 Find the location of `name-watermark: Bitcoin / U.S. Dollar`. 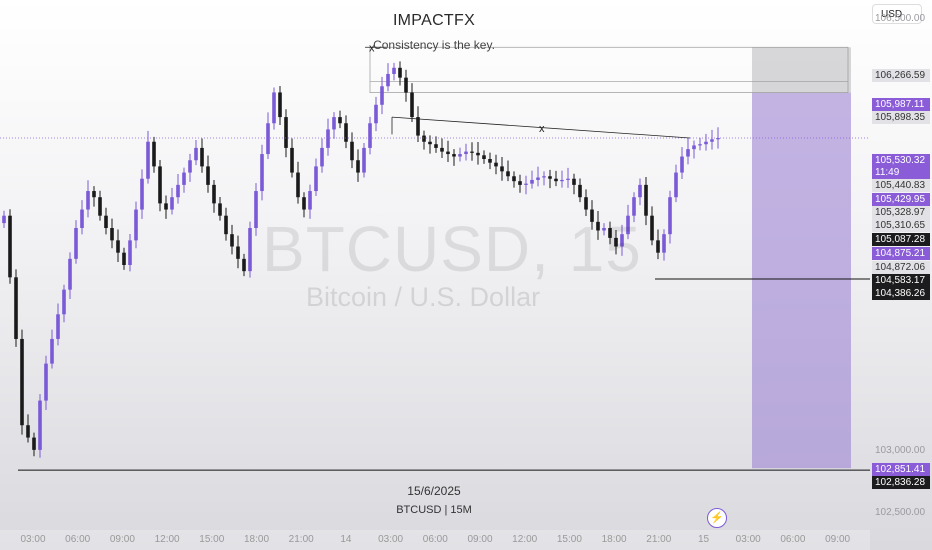

name-watermark: Bitcoin / U.S. Dollar is located at coordinates (423, 297).